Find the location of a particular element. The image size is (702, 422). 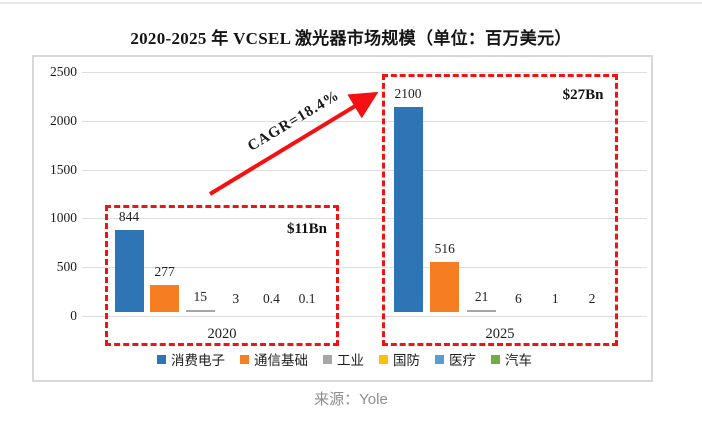

bar-value-label-2025-series3: 6 is located at coordinates (518, 298).